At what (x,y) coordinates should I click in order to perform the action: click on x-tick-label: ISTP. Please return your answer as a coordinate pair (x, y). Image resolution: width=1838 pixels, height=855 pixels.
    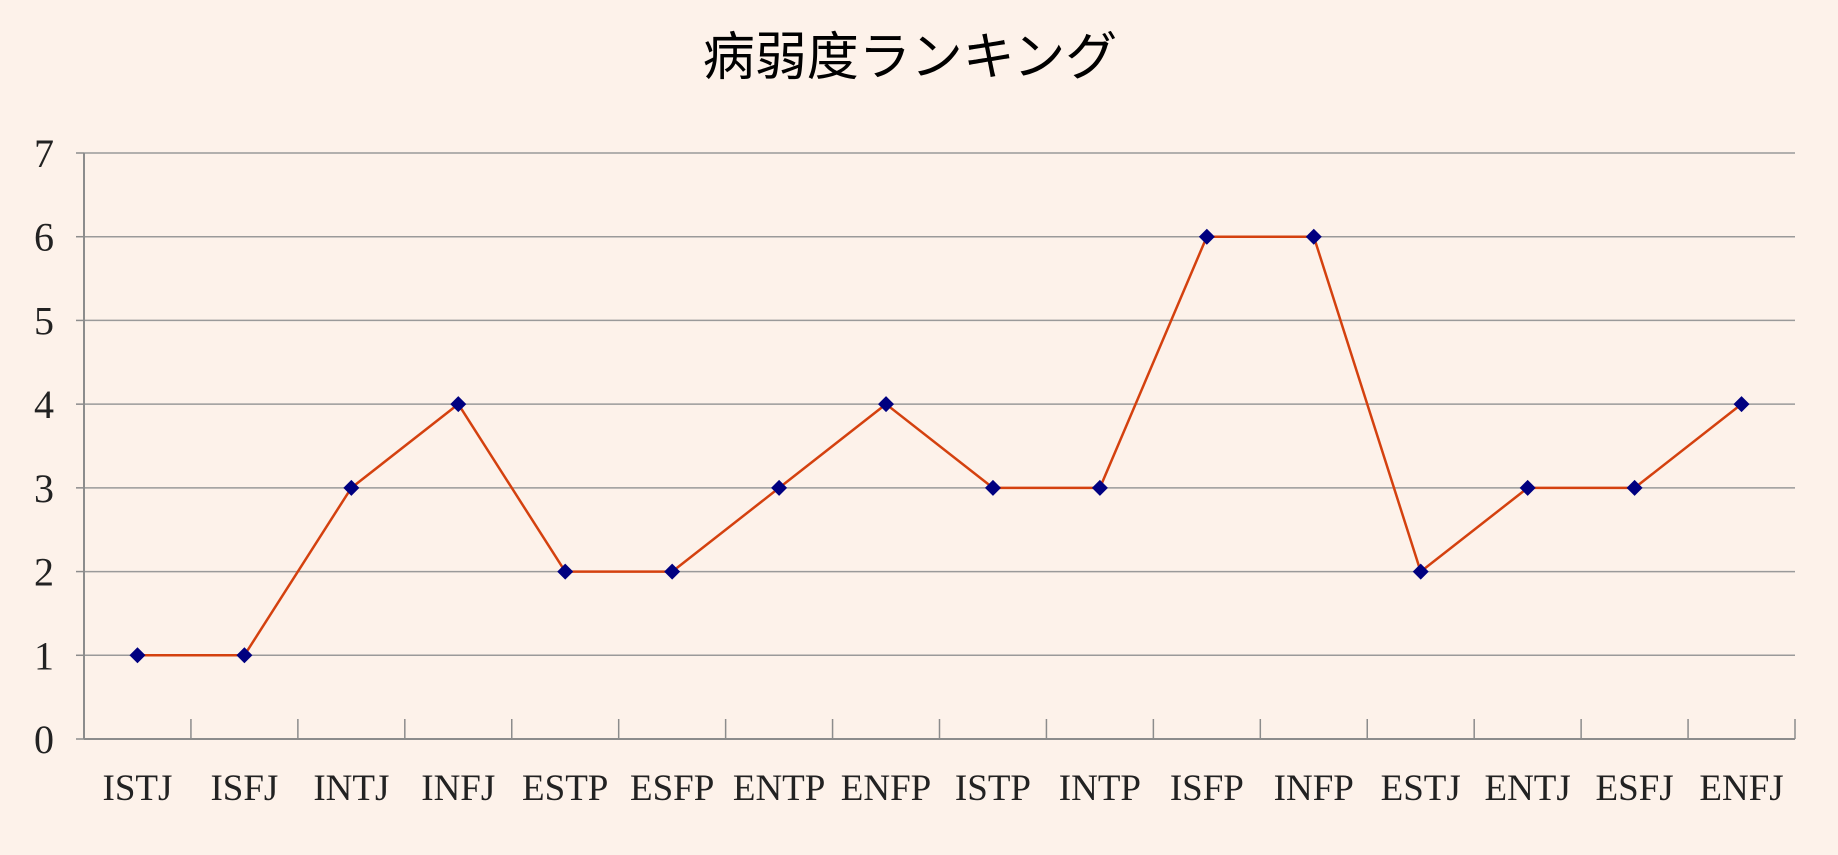
    Looking at the image, I should click on (993, 788).